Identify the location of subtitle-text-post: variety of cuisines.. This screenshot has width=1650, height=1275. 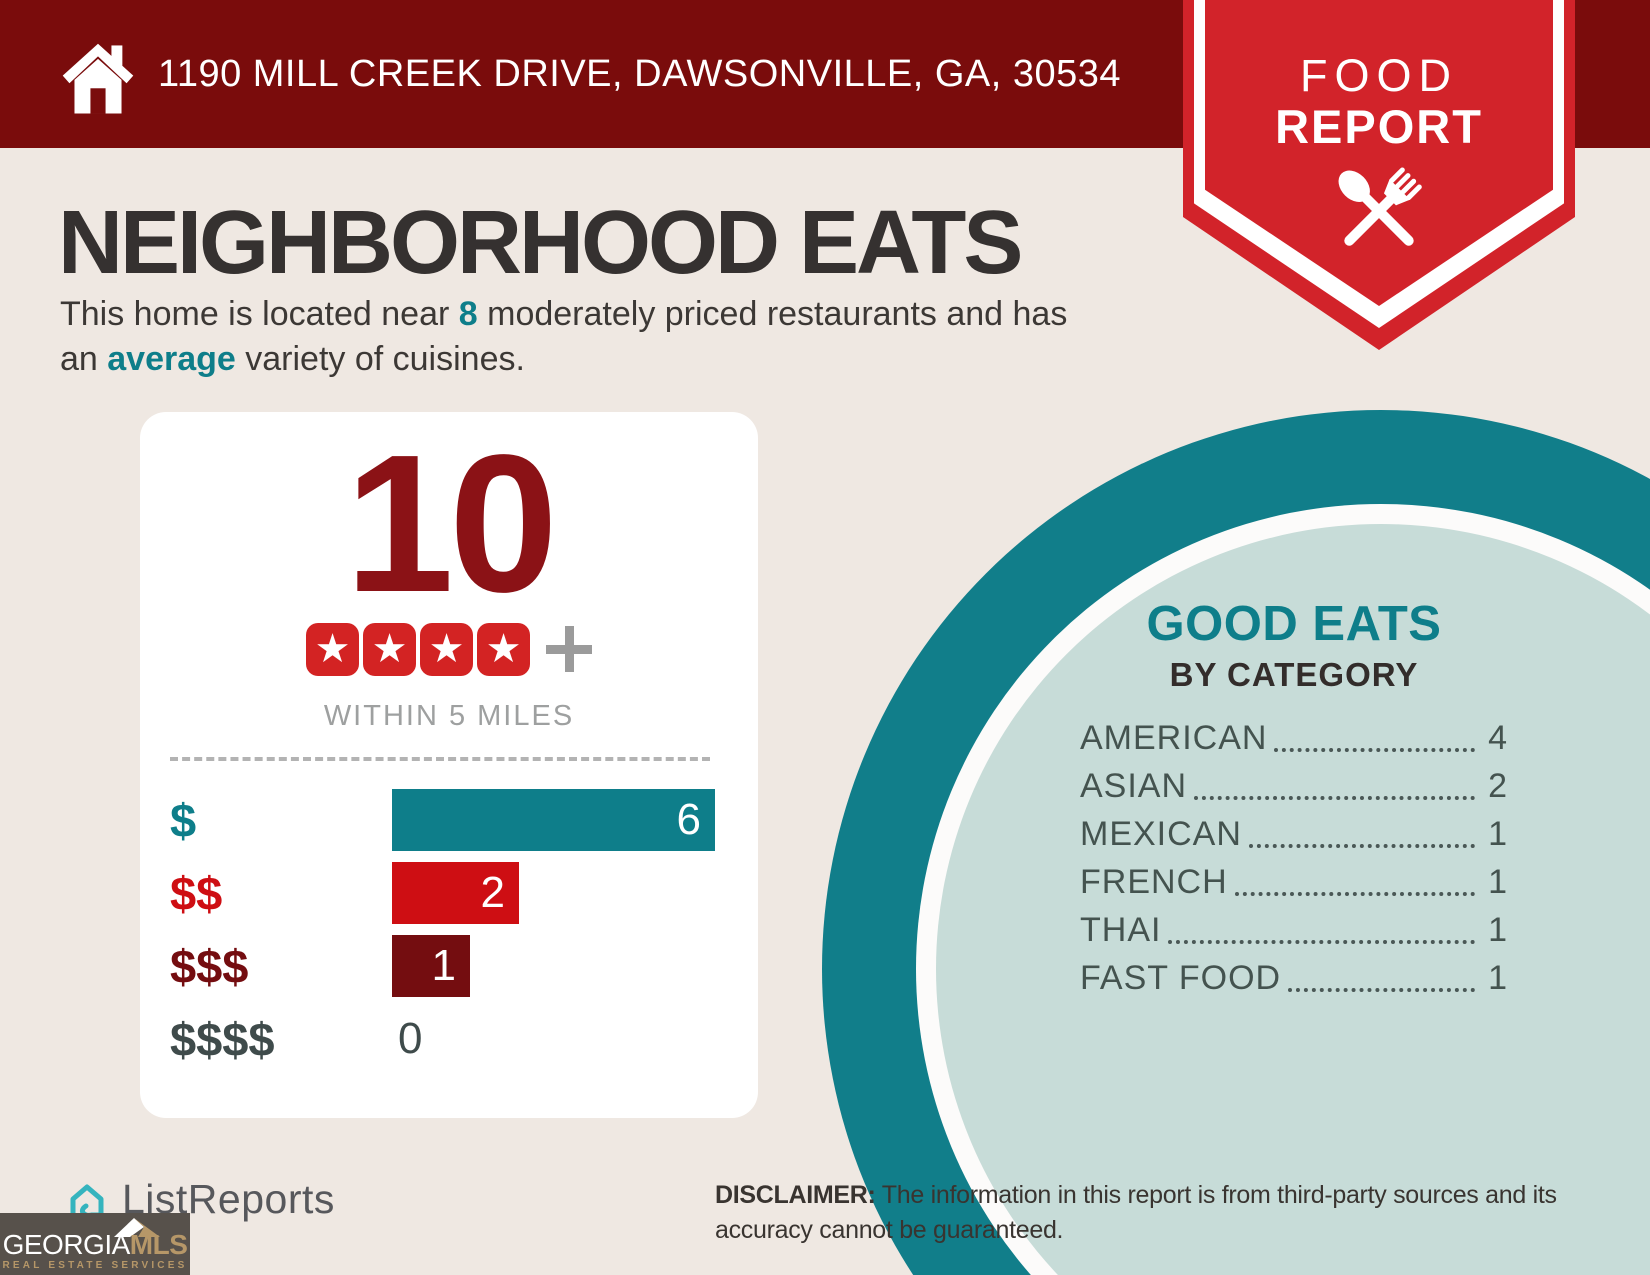
(380, 359).